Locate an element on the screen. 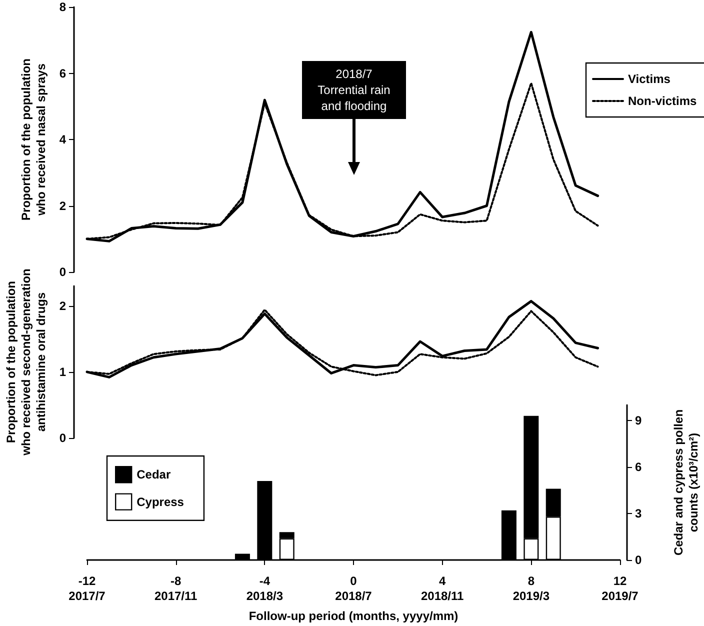 The width and height of the screenshot is (704, 626). y2-axis-title: Cedar and cypress pollen counts (x10³/cm²) is located at coordinates (686, 482).